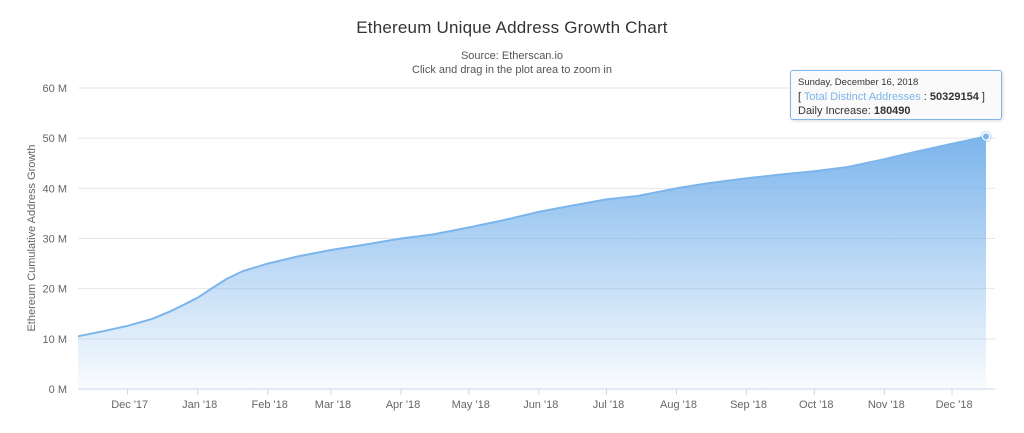  I want to click on x-tick-label: Dec '17, so click(129, 405).